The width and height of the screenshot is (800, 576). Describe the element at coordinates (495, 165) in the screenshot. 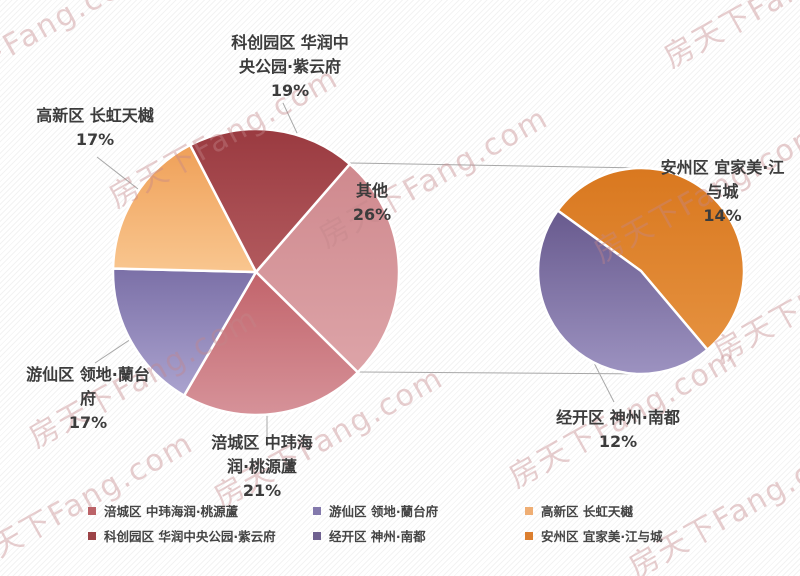

I see `connector-top` at that location.